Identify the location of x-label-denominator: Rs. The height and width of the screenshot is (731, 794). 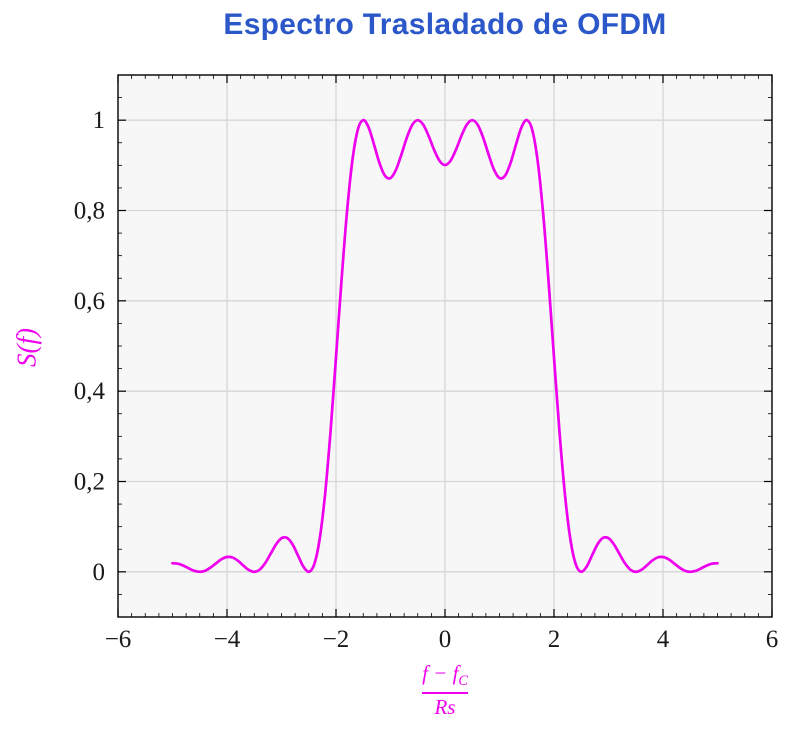
(445, 707).